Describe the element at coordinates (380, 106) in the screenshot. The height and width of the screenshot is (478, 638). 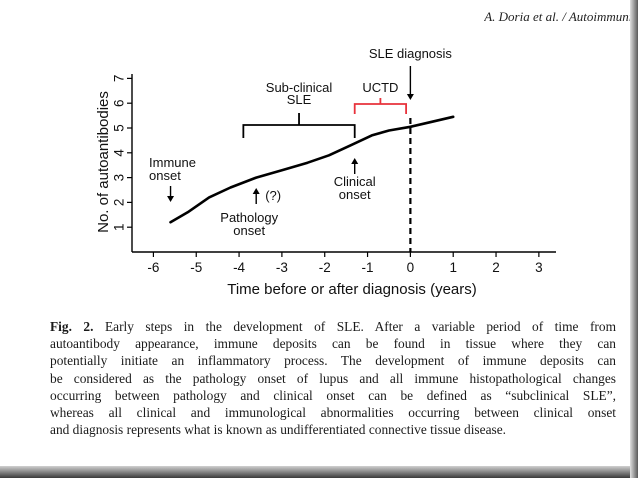
I see `uctd-bracket` at that location.